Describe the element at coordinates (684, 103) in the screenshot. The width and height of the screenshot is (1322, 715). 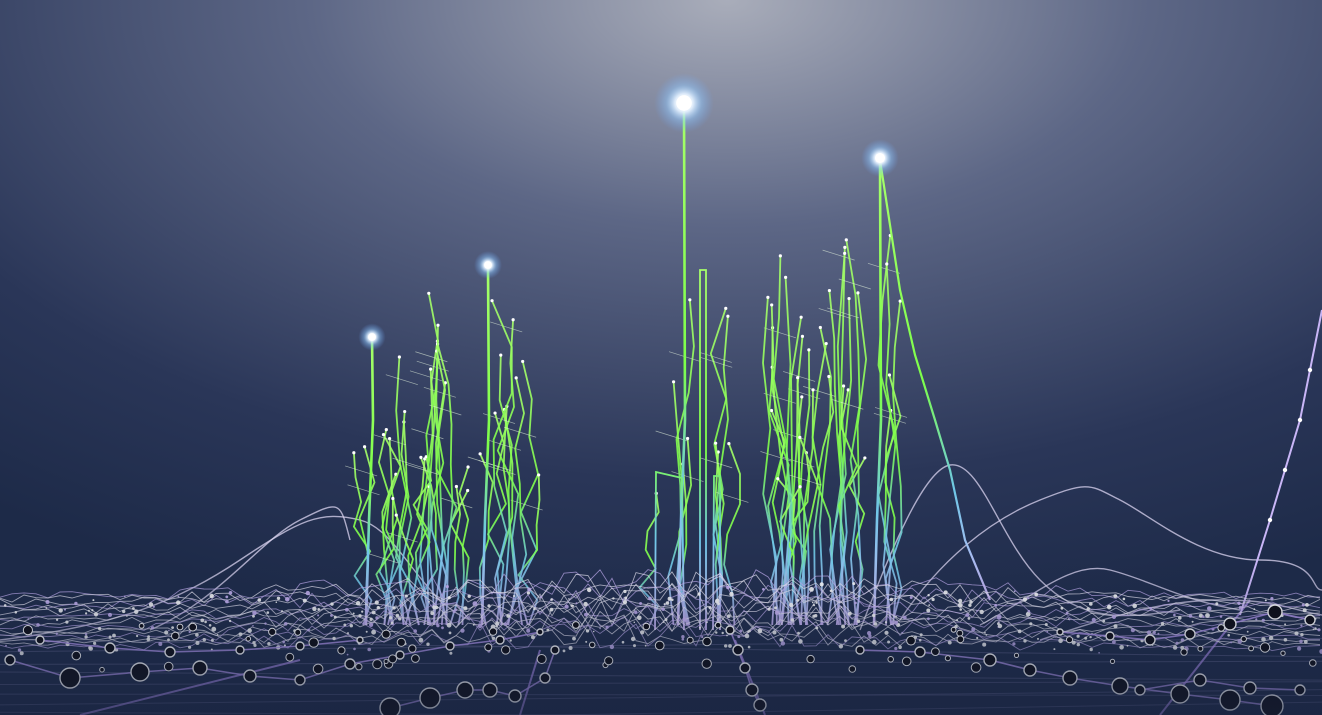
I see `spike-center-core` at that location.